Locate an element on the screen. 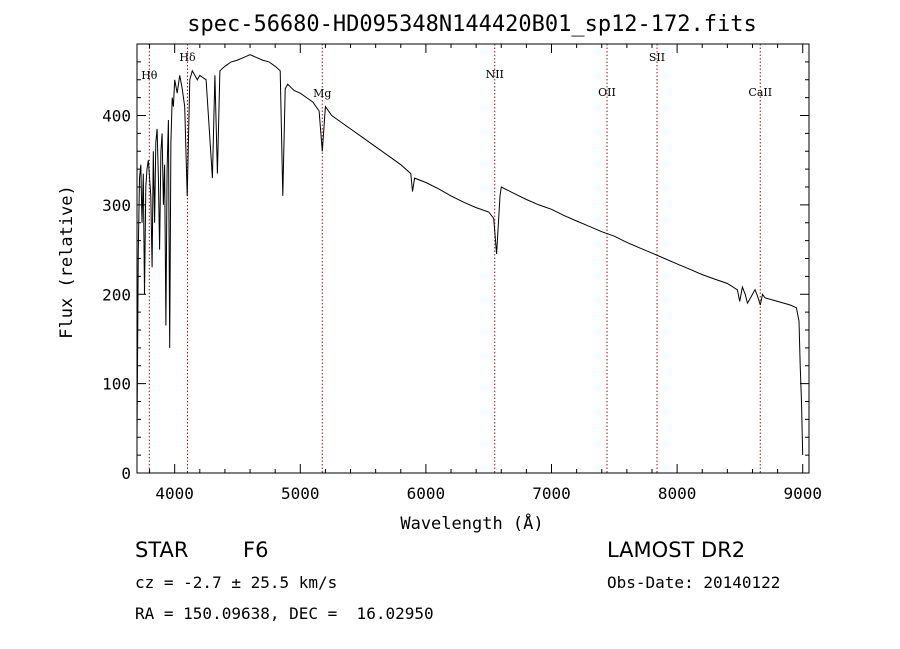 The image size is (900, 649). x-axis-label: Wavelength (Å) is located at coordinates (471, 523).